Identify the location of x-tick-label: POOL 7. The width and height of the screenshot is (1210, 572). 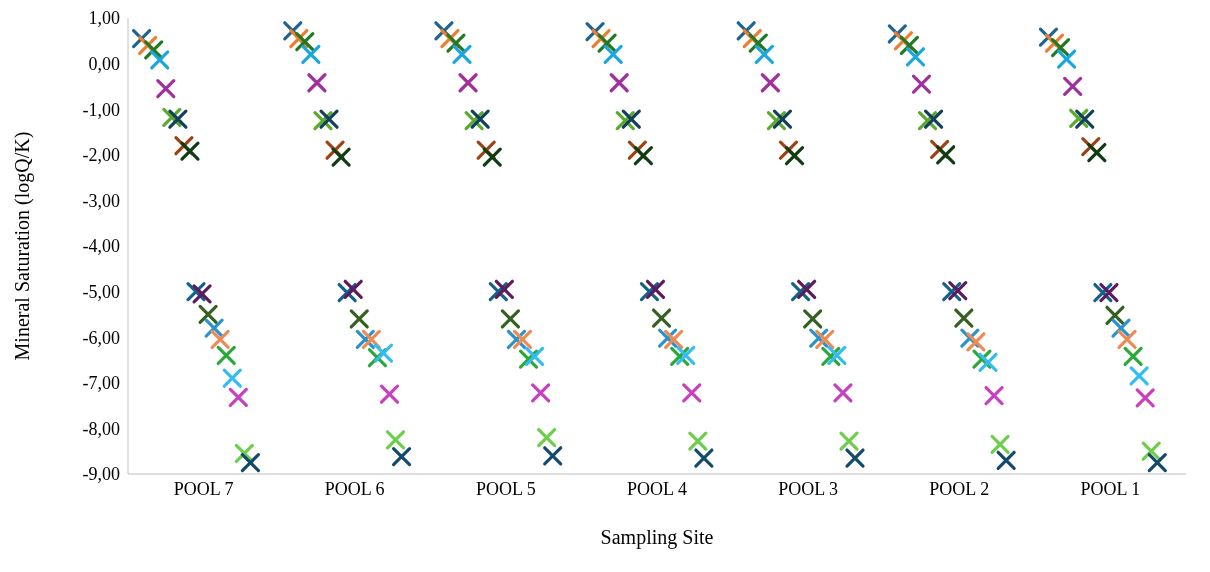
(203, 488).